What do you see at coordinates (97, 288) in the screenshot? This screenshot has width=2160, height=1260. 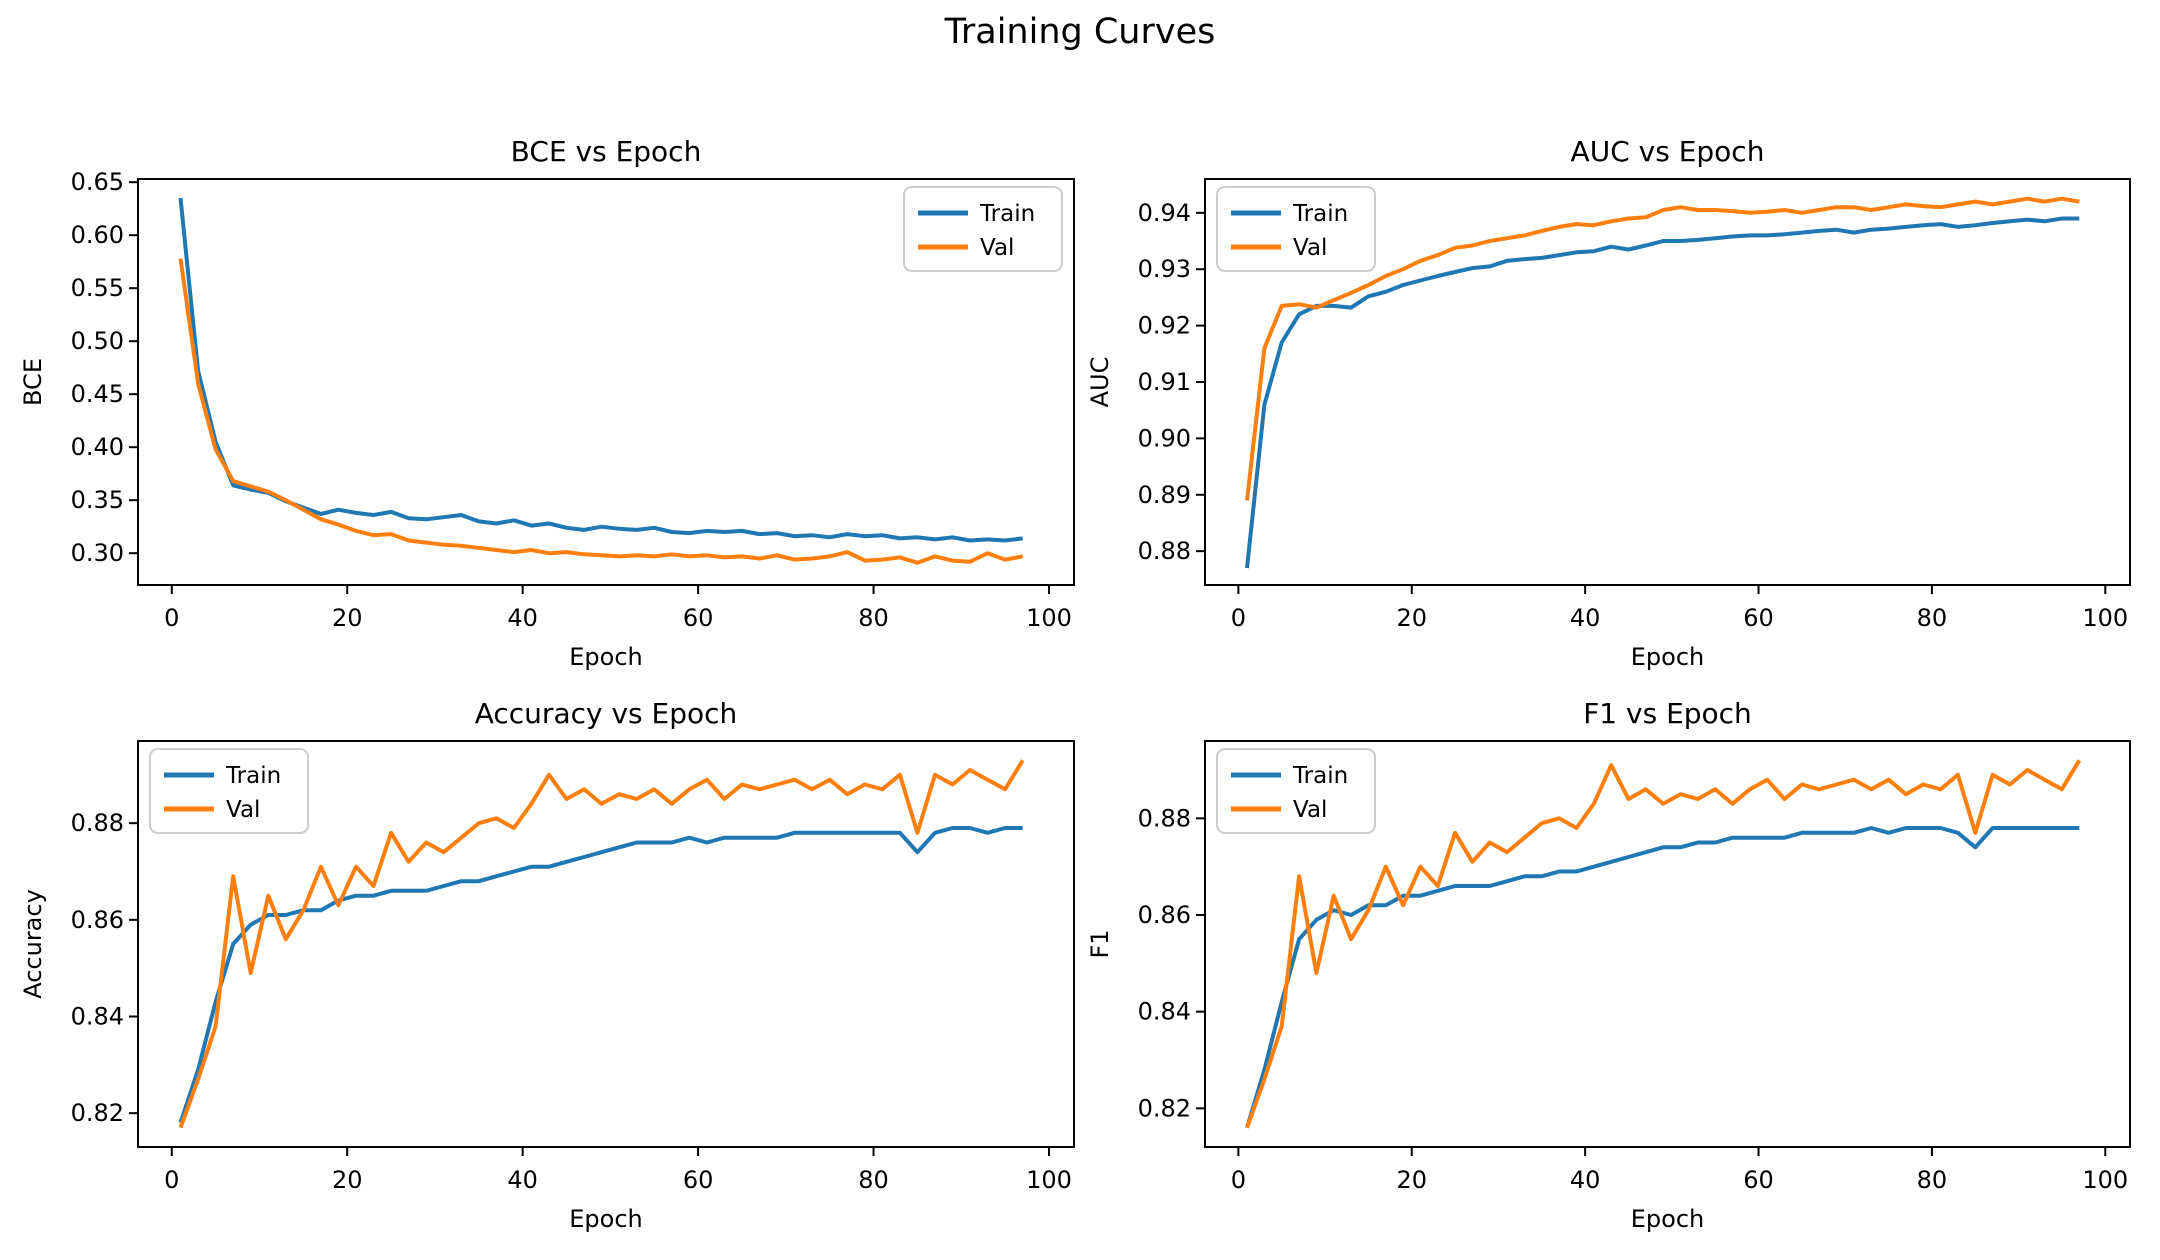 I see `y-tick-label: 0.55` at bounding box center [97, 288].